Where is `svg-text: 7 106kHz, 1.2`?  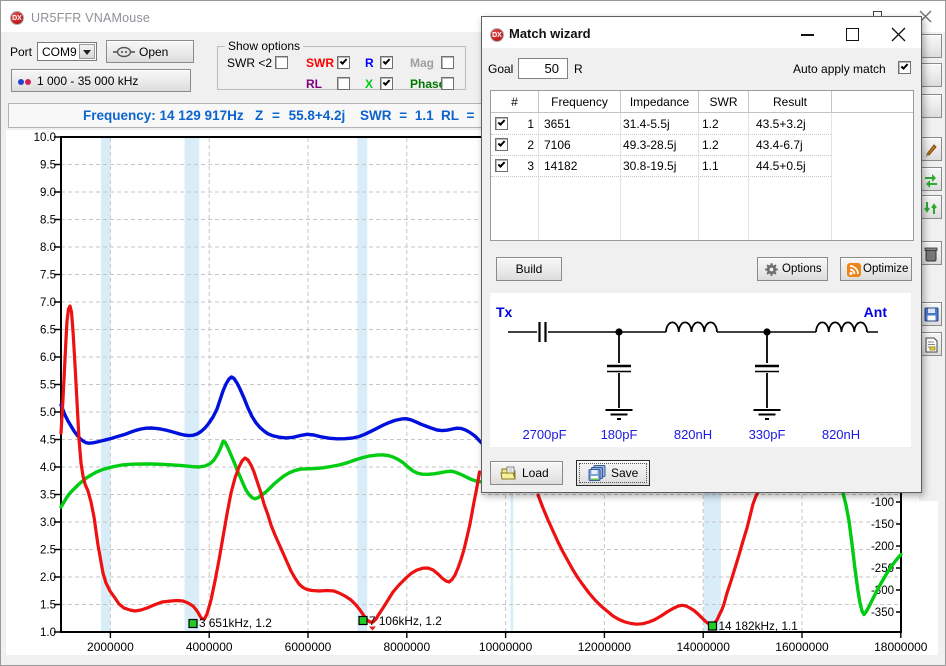 svg-text: 7 106kHz, 1.2 is located at coordinates (405, 621).